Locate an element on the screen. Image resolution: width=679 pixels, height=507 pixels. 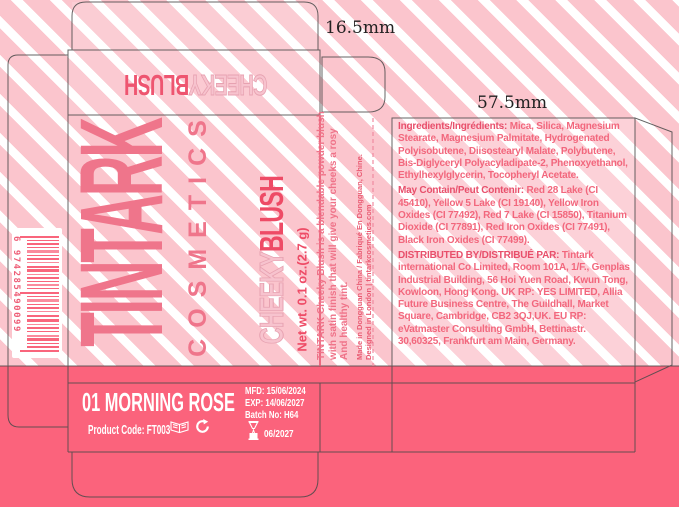
dimension-label-top: 16.5mm is located at coordinates (360, 28).